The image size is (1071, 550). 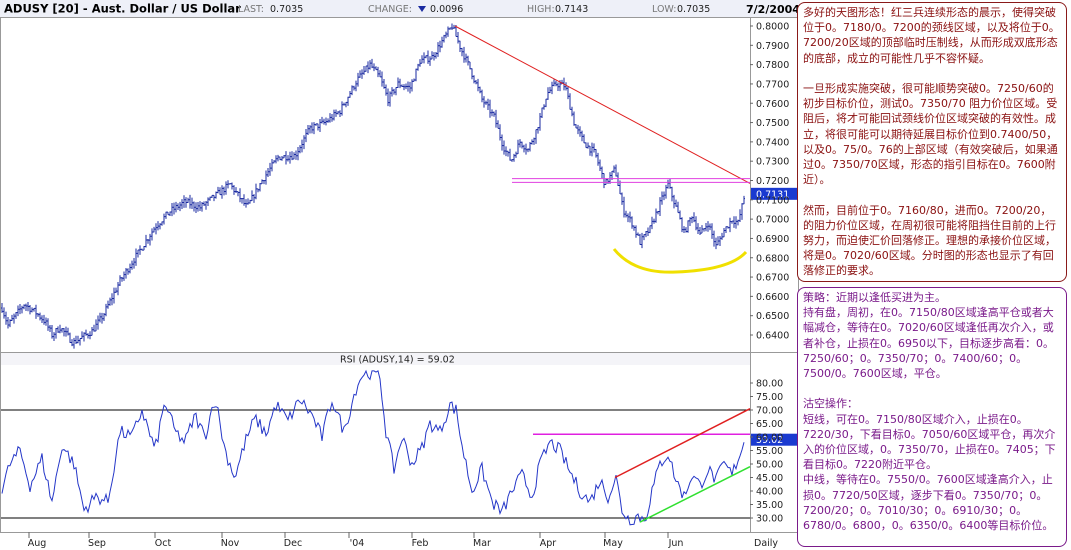 I want to click on rsi-y-tick-label: 55.00, so click(x=769, y=451).